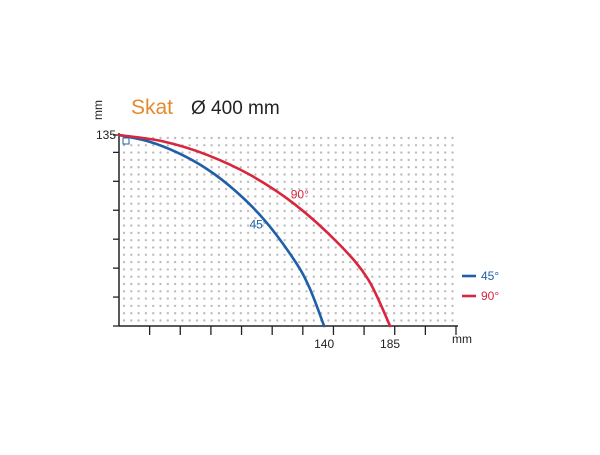 This screenshot has height=455, width=600. I want to click on x-axis-label: mm, so click(462, 339).